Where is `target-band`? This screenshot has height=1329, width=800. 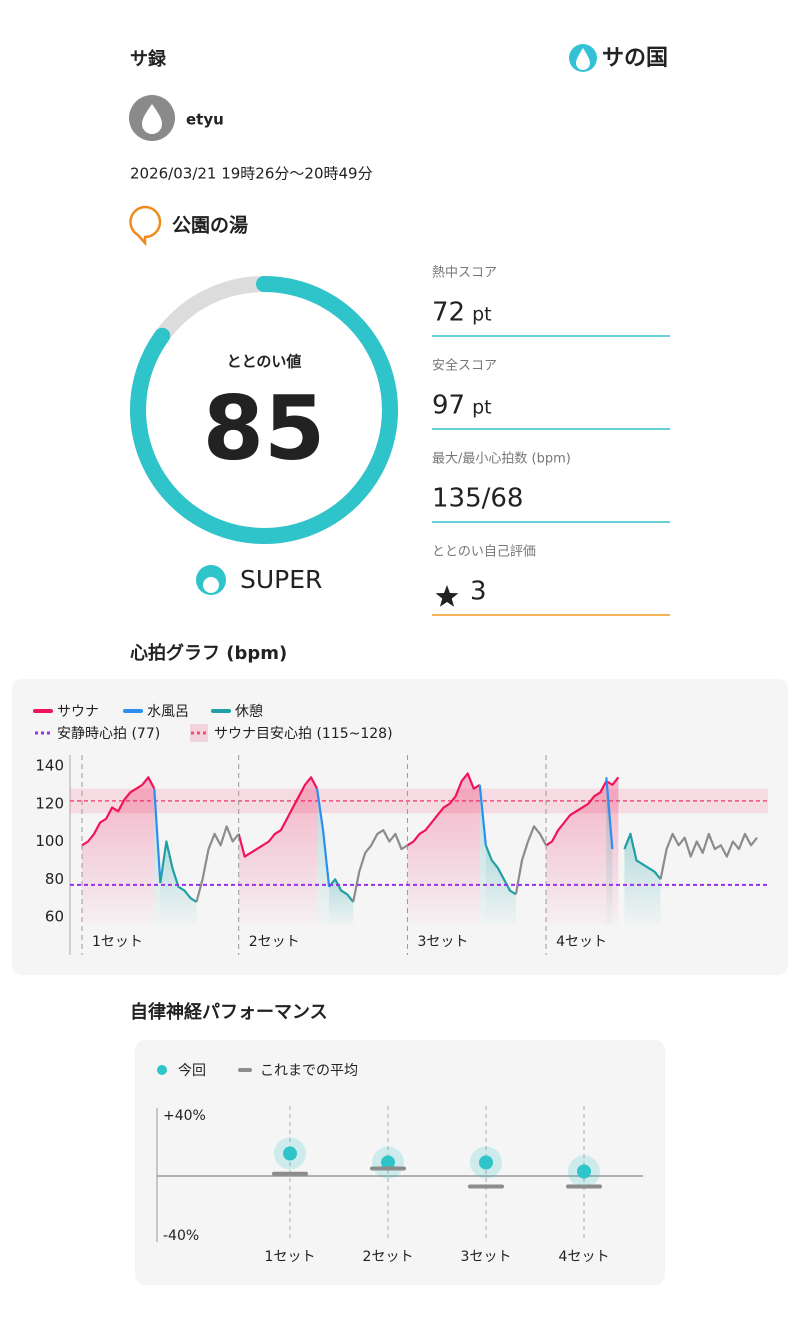 target-band is located at coordinates (419, 801).